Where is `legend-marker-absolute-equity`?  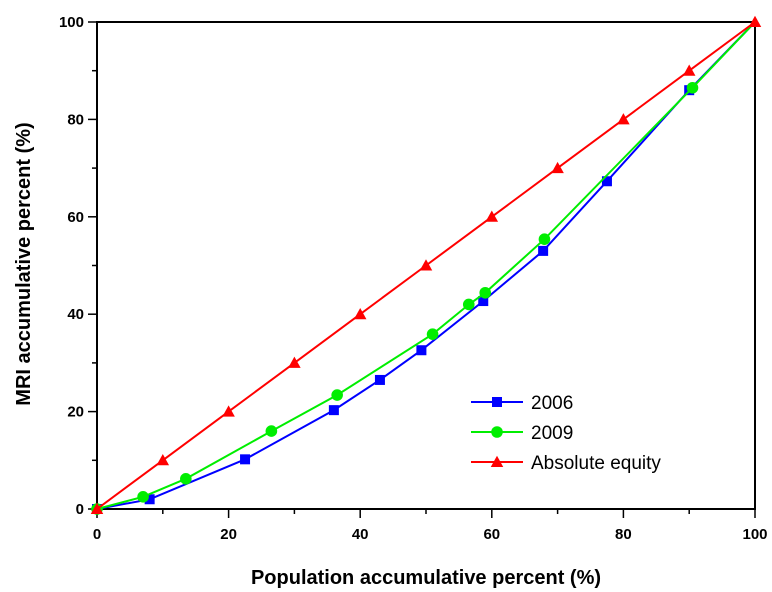 legend-marker-absolute-equity is located at coordinates (497, 461).